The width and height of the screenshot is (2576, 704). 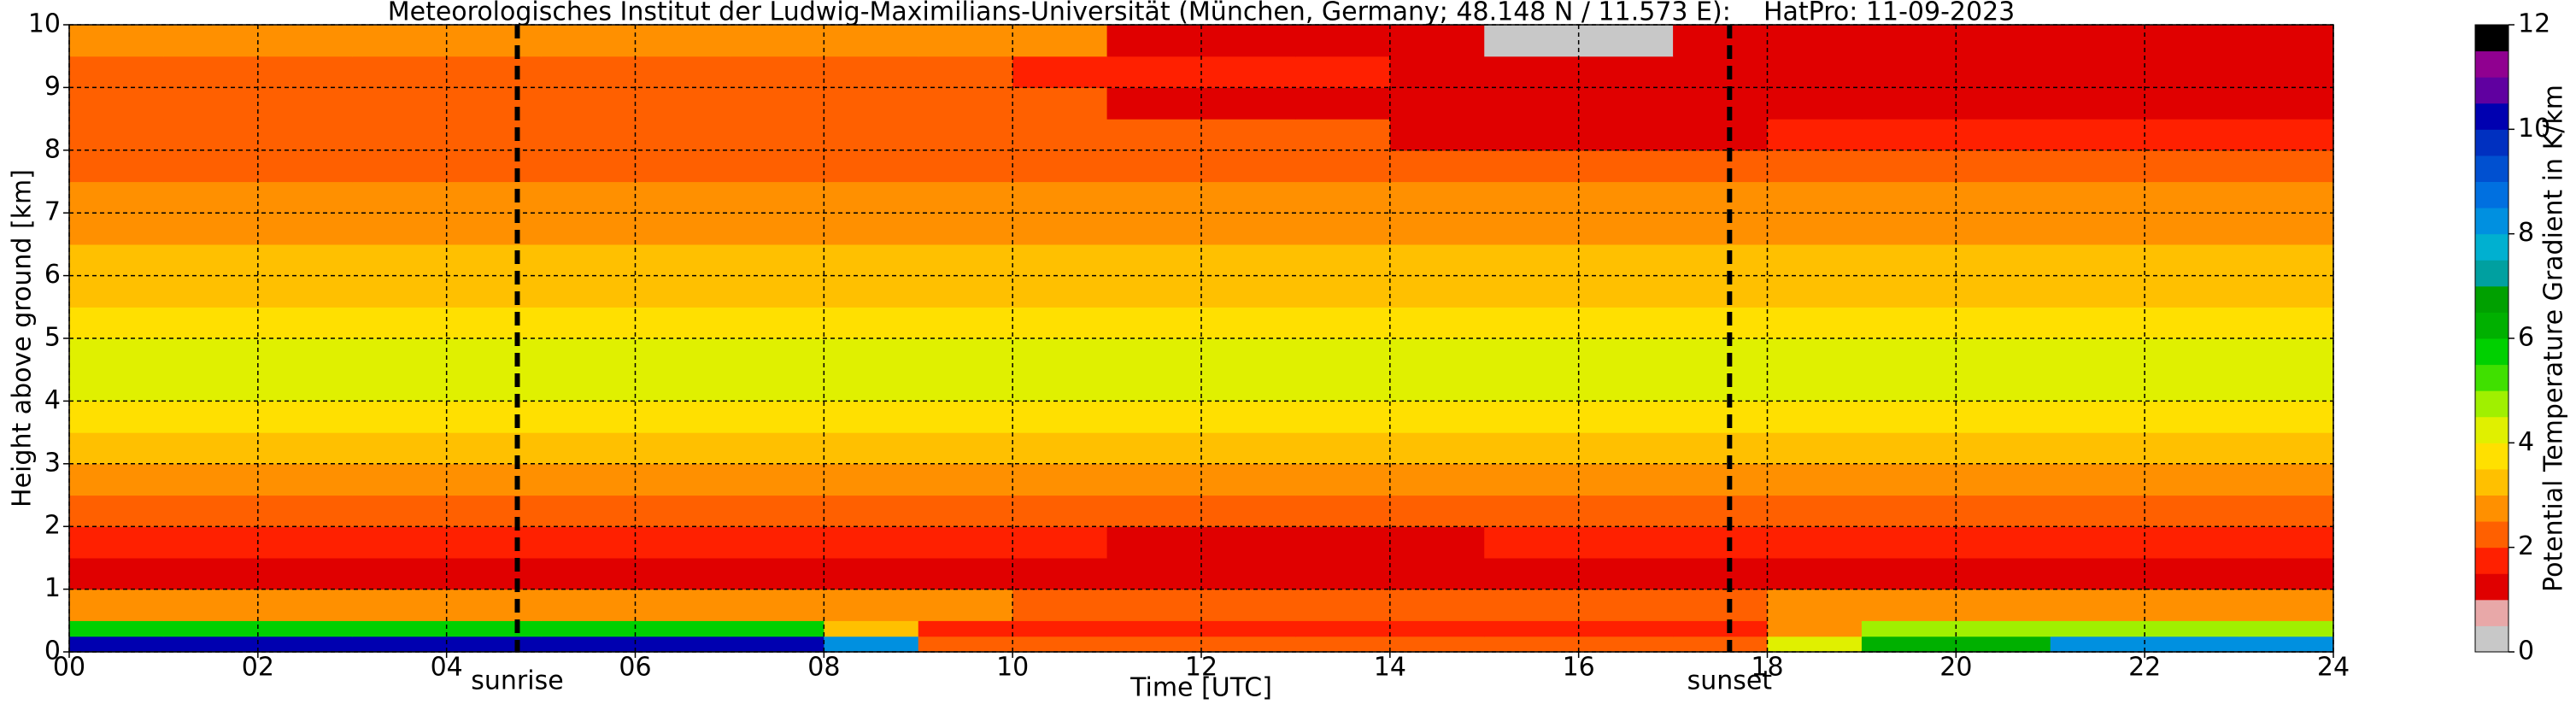 I want to click on y-tick-label: 7, so click(x=52, y=212).